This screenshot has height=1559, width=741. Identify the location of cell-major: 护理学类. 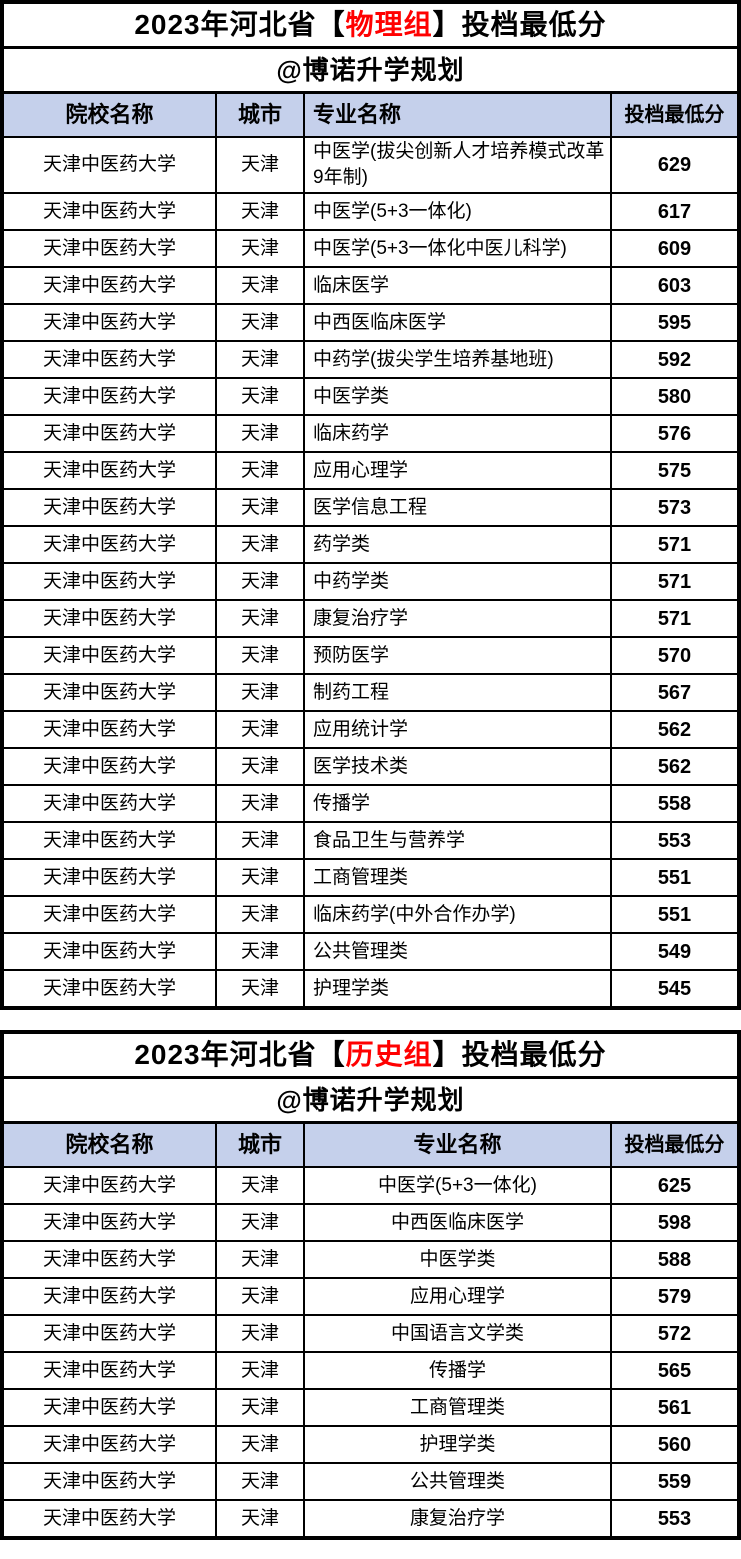
(456, 988).